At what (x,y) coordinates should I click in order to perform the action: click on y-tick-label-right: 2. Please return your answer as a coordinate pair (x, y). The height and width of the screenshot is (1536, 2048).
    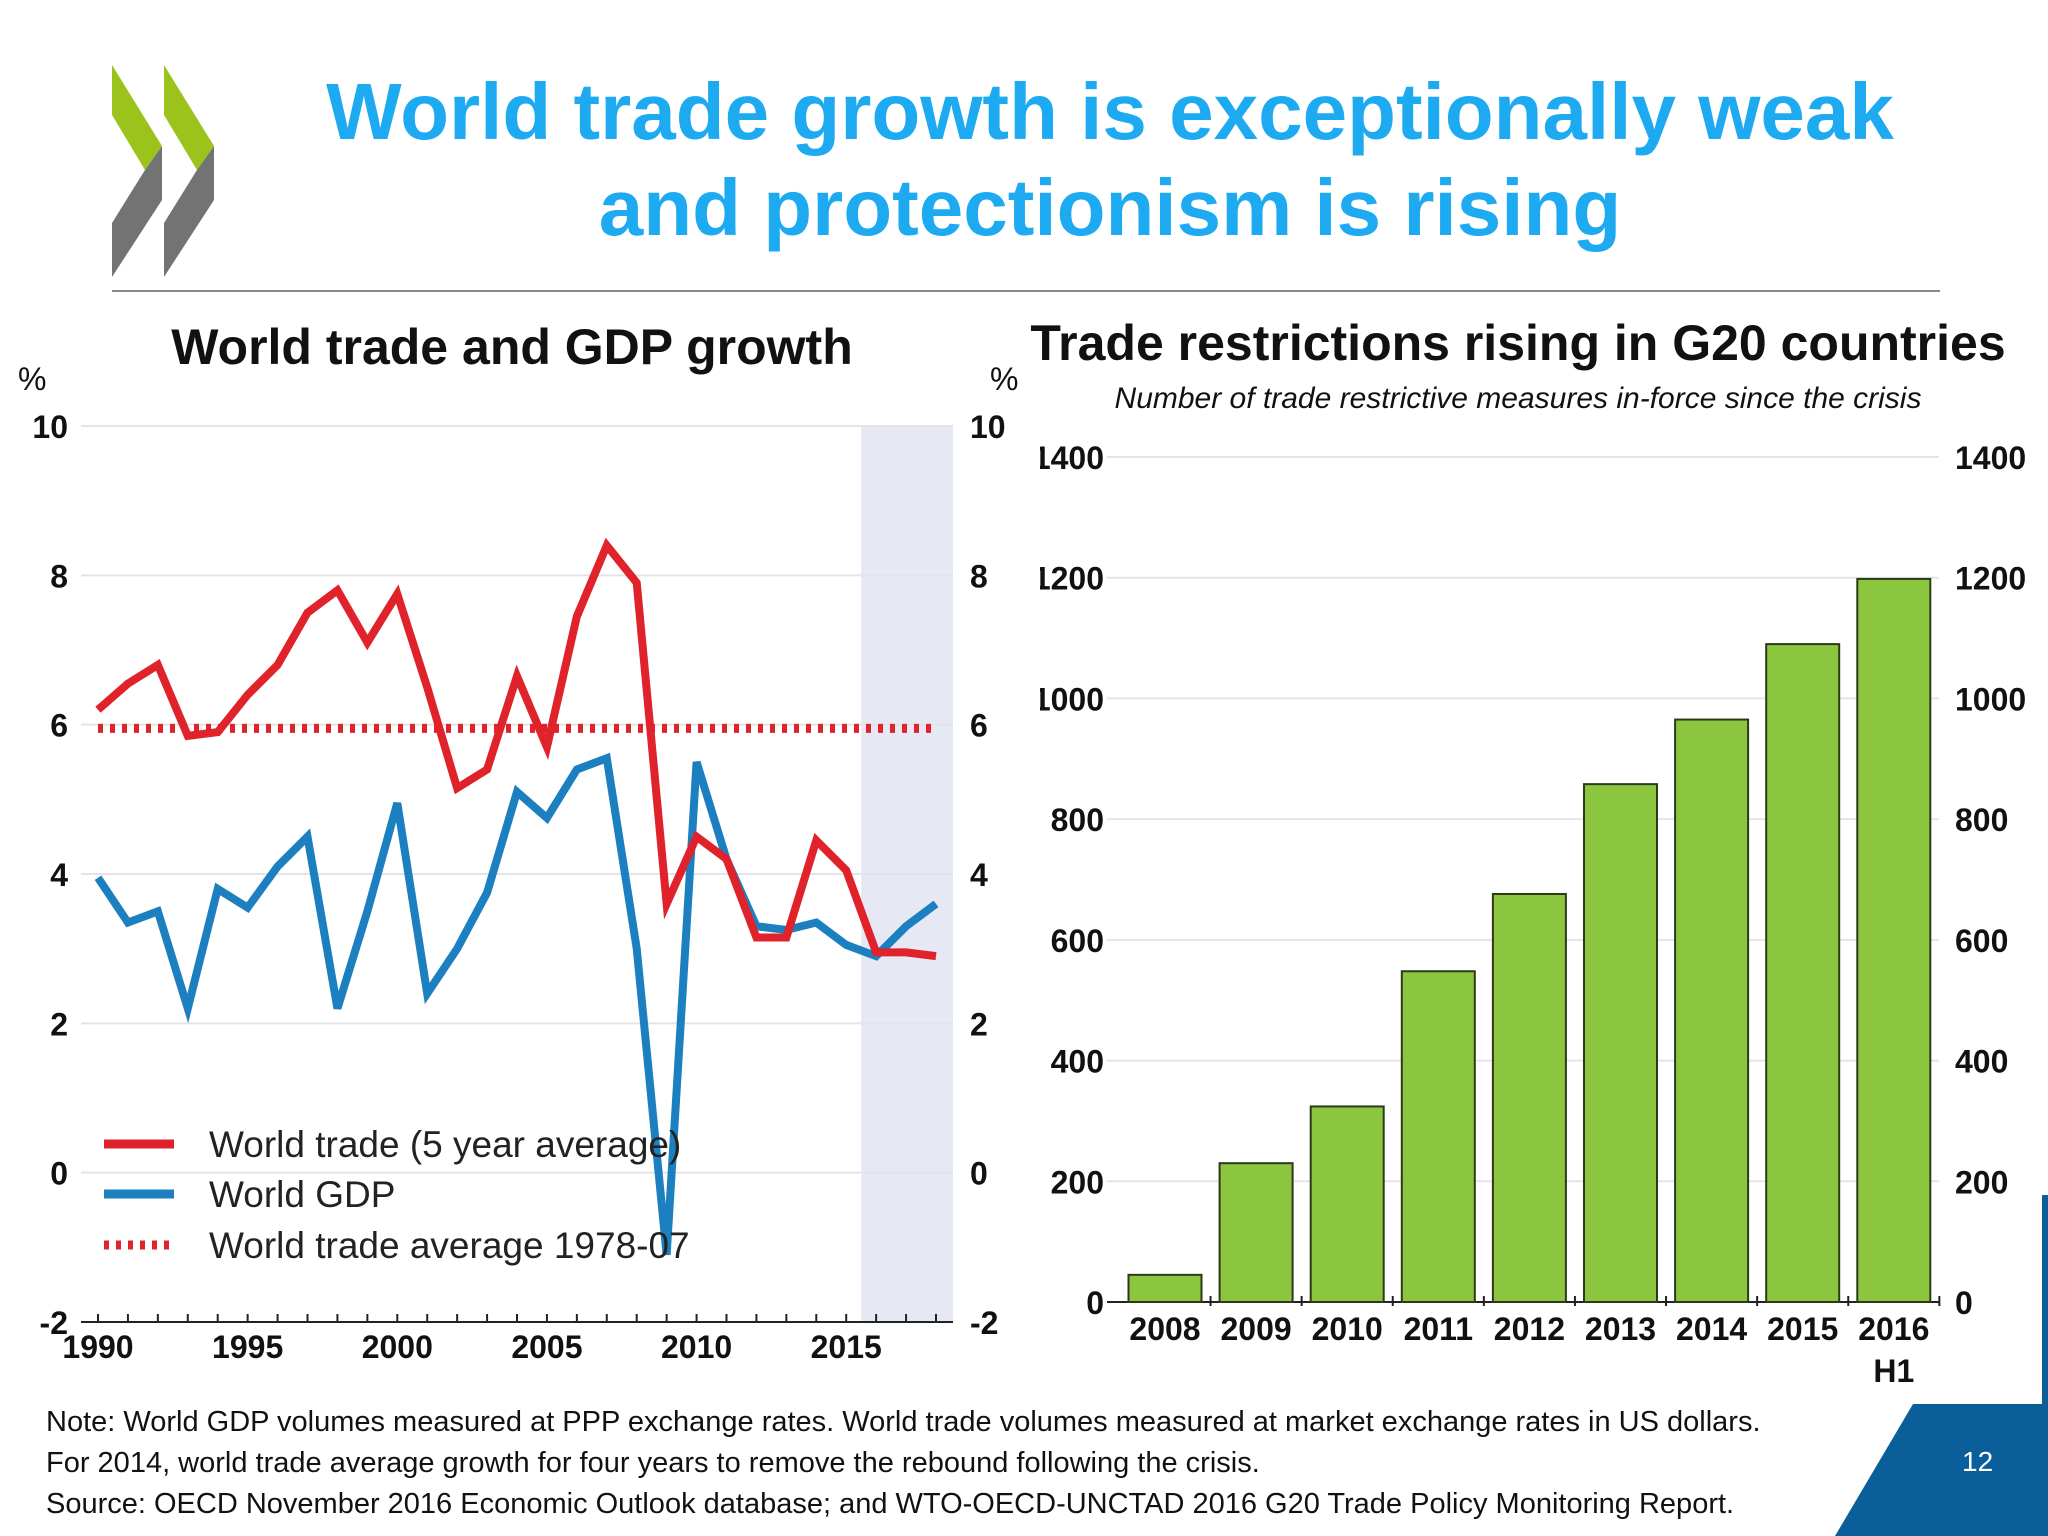
    Looking at the image, I should click on (979, 1024).